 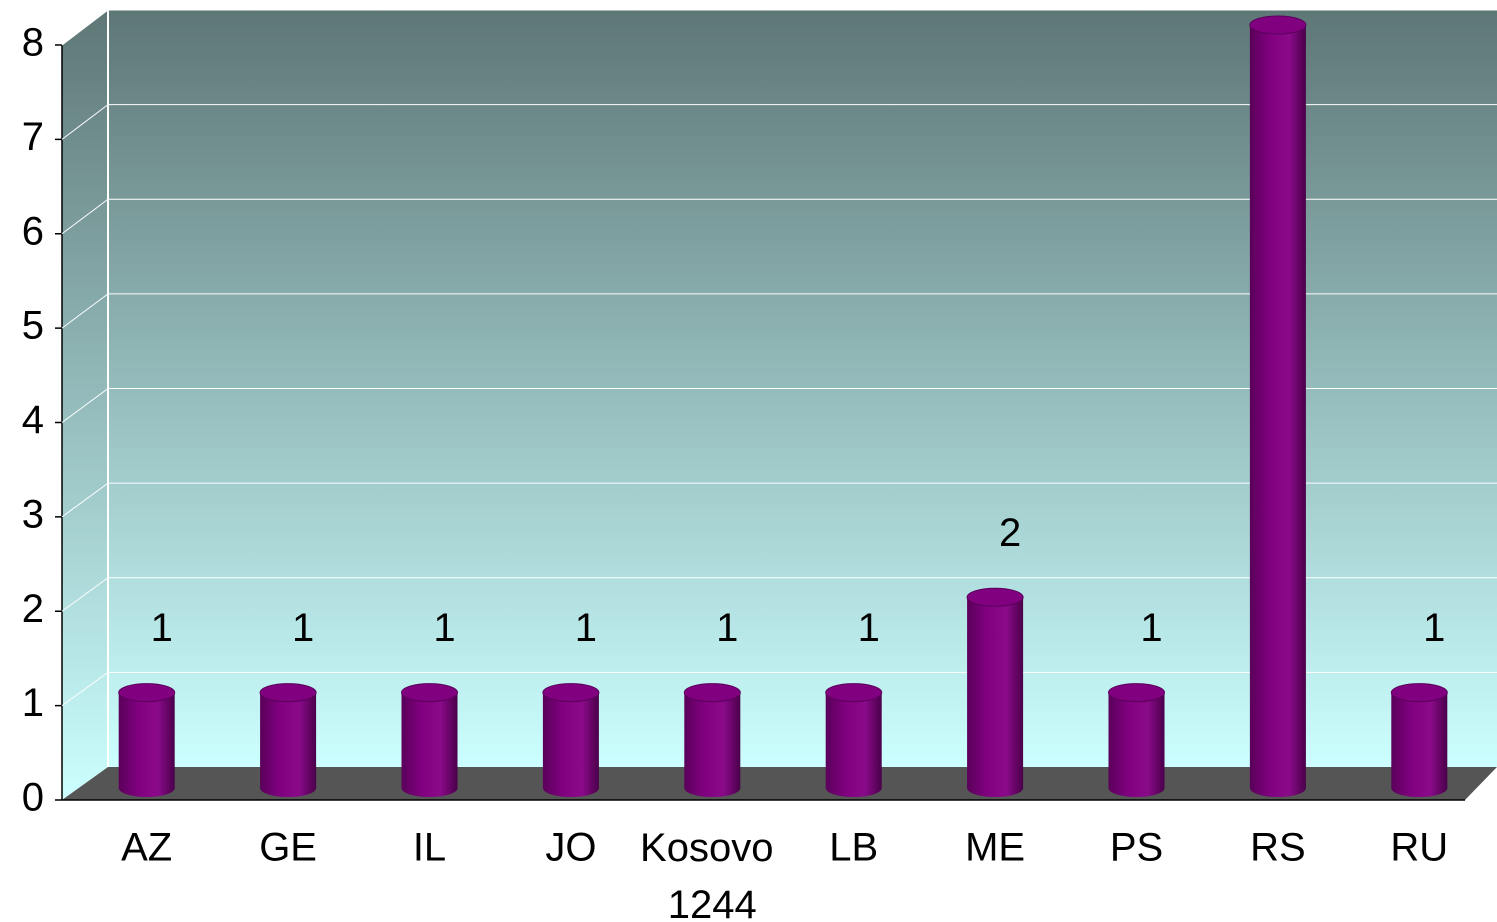 What do you see at coordinates (33, 798) in the screenshot?
I see `y-tick-label: 0` at bounding box center [33, 798].